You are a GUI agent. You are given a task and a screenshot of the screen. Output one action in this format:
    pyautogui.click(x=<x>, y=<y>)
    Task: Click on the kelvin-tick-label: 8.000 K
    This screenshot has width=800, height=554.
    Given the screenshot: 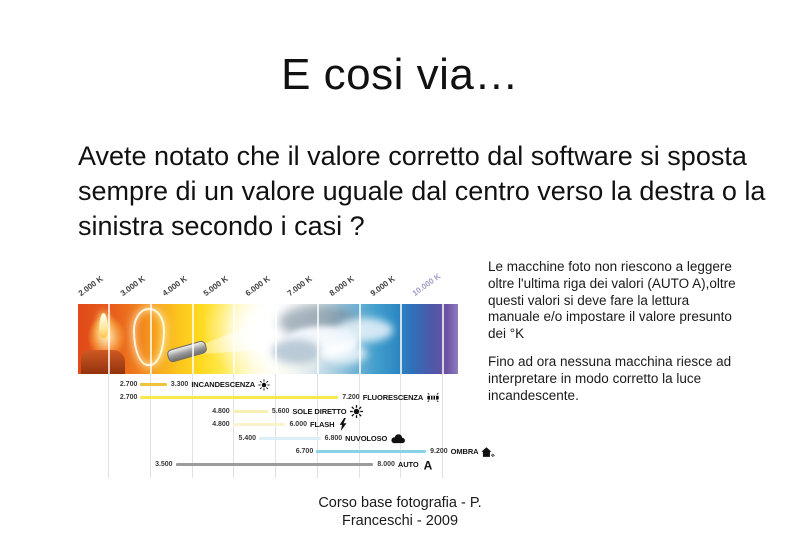 What is the action you would take?
    pyautogui.click(x=341, y=286)
    